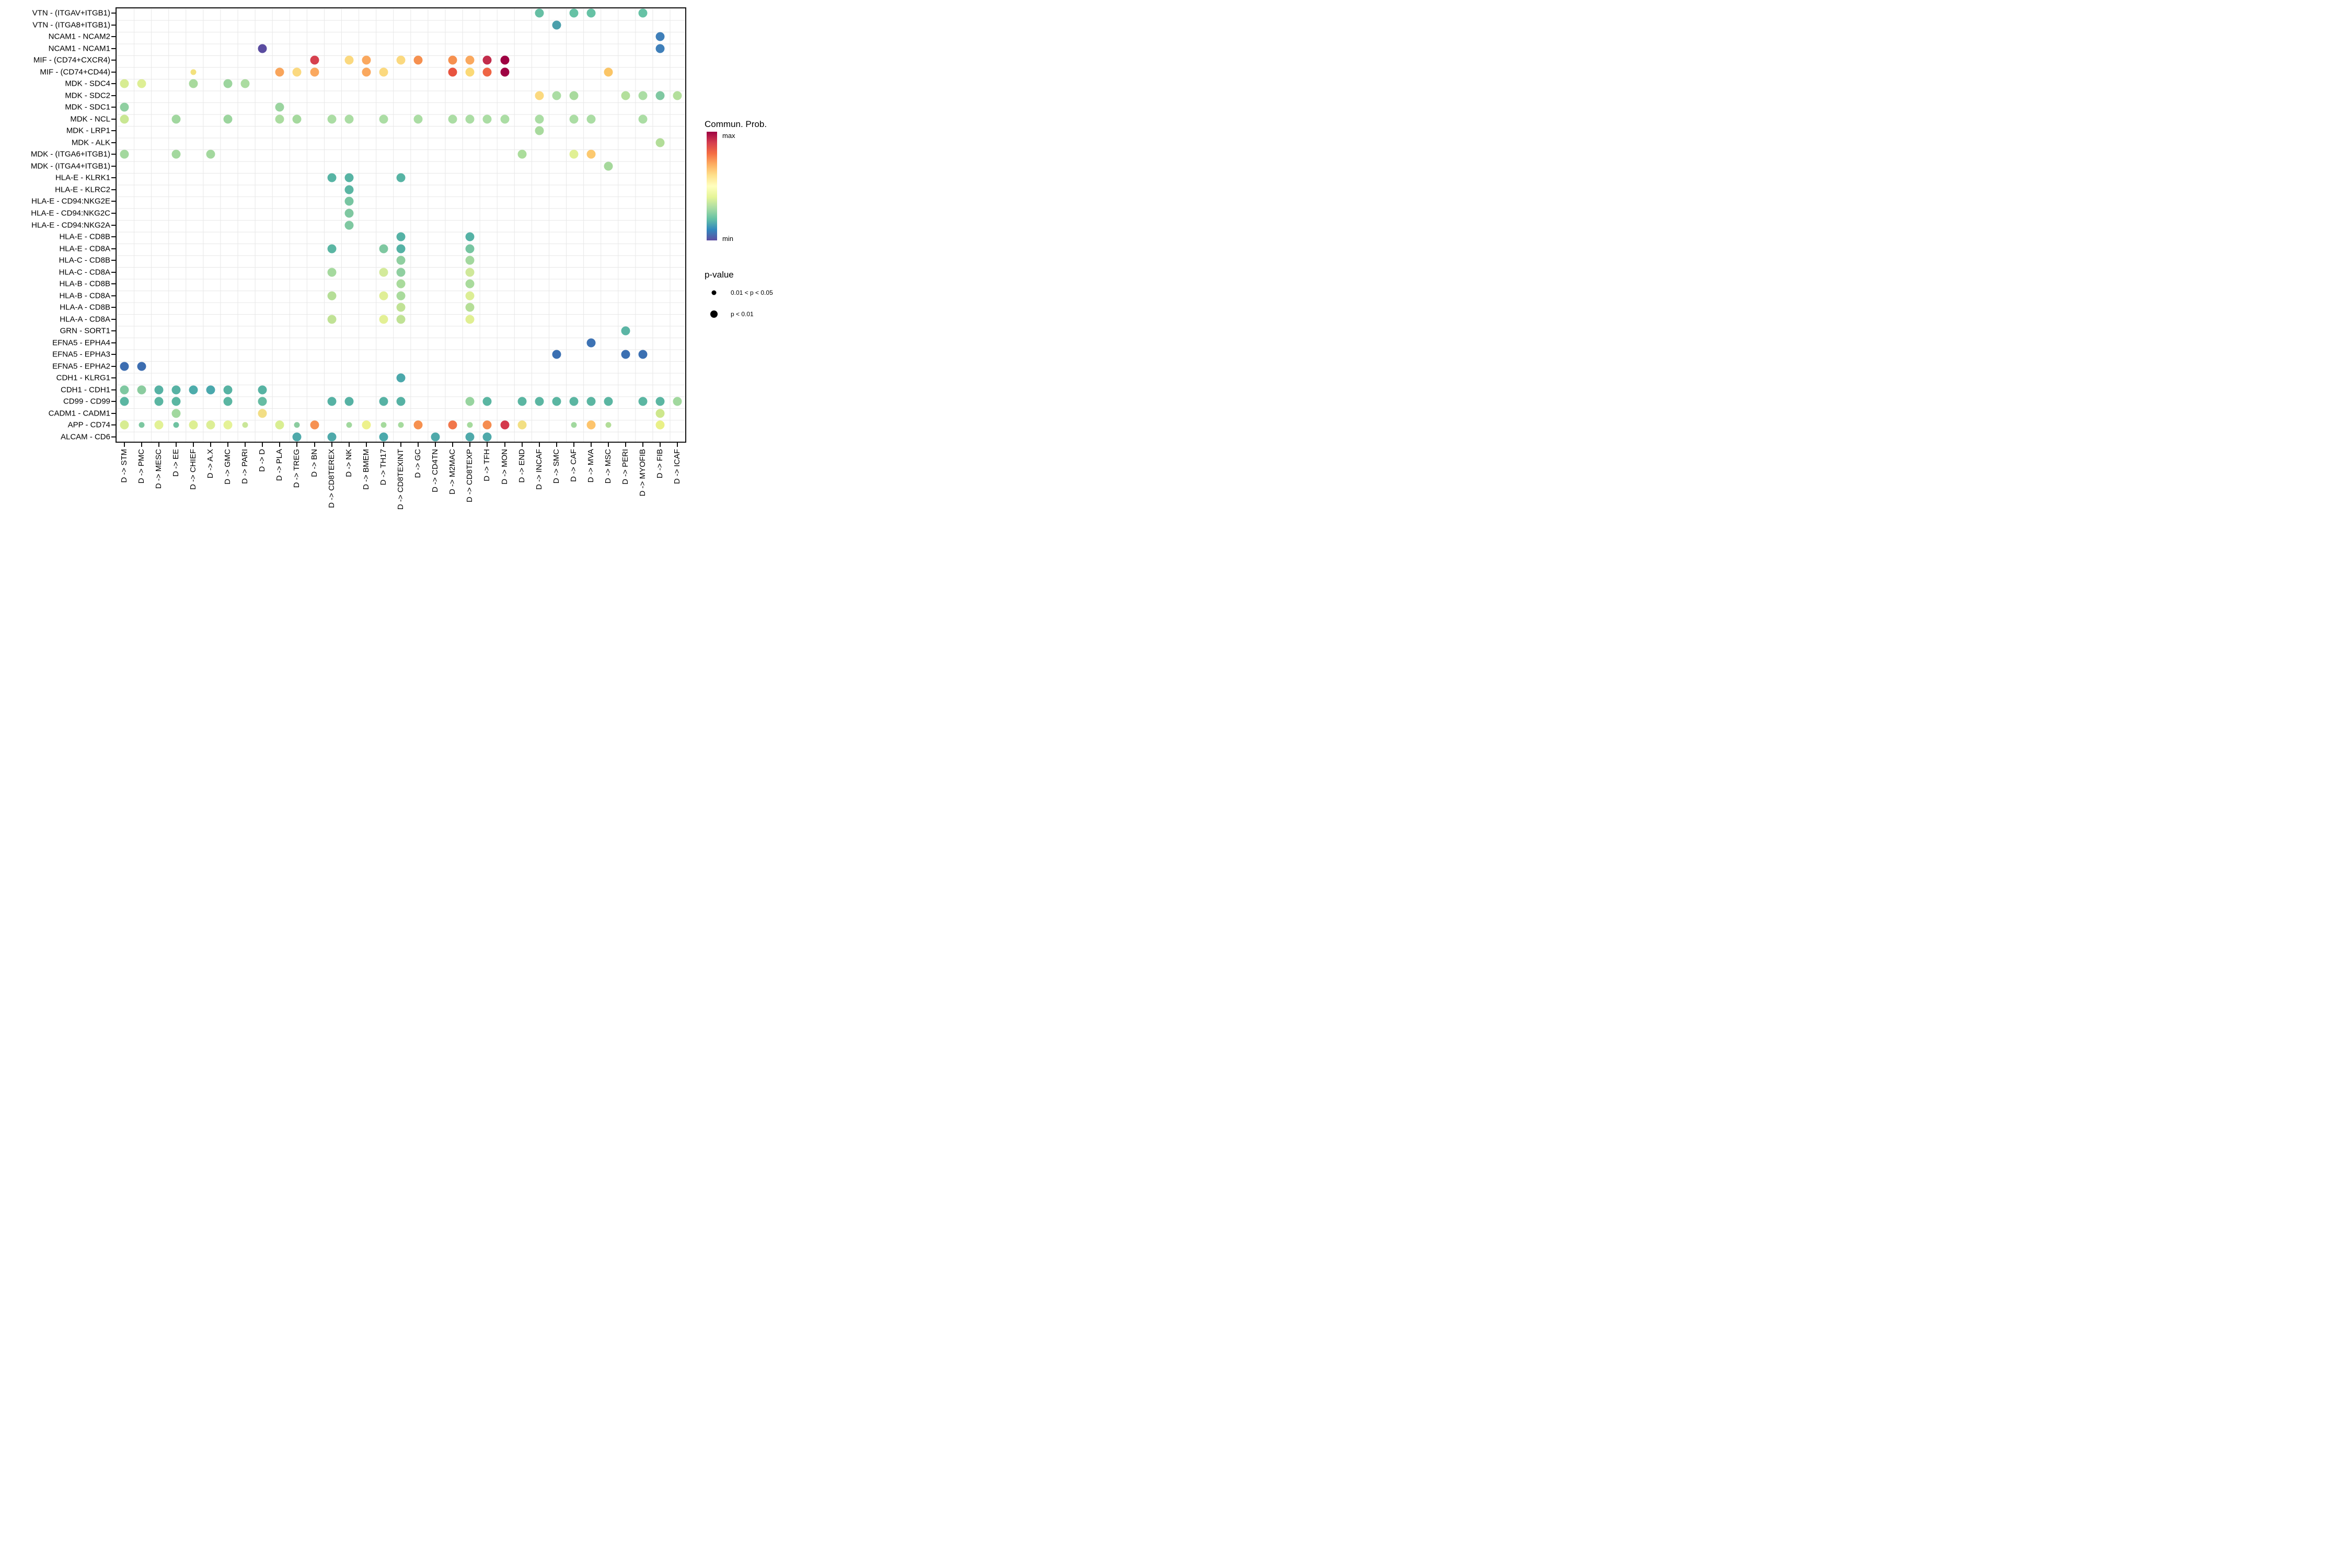 The width and height of the screenshot is (2352, 1568). What do you see at coordinates (608, 466) in the screenshot?
I see `x-axis-label: D -> MSC` at bounding box center [608, 466].